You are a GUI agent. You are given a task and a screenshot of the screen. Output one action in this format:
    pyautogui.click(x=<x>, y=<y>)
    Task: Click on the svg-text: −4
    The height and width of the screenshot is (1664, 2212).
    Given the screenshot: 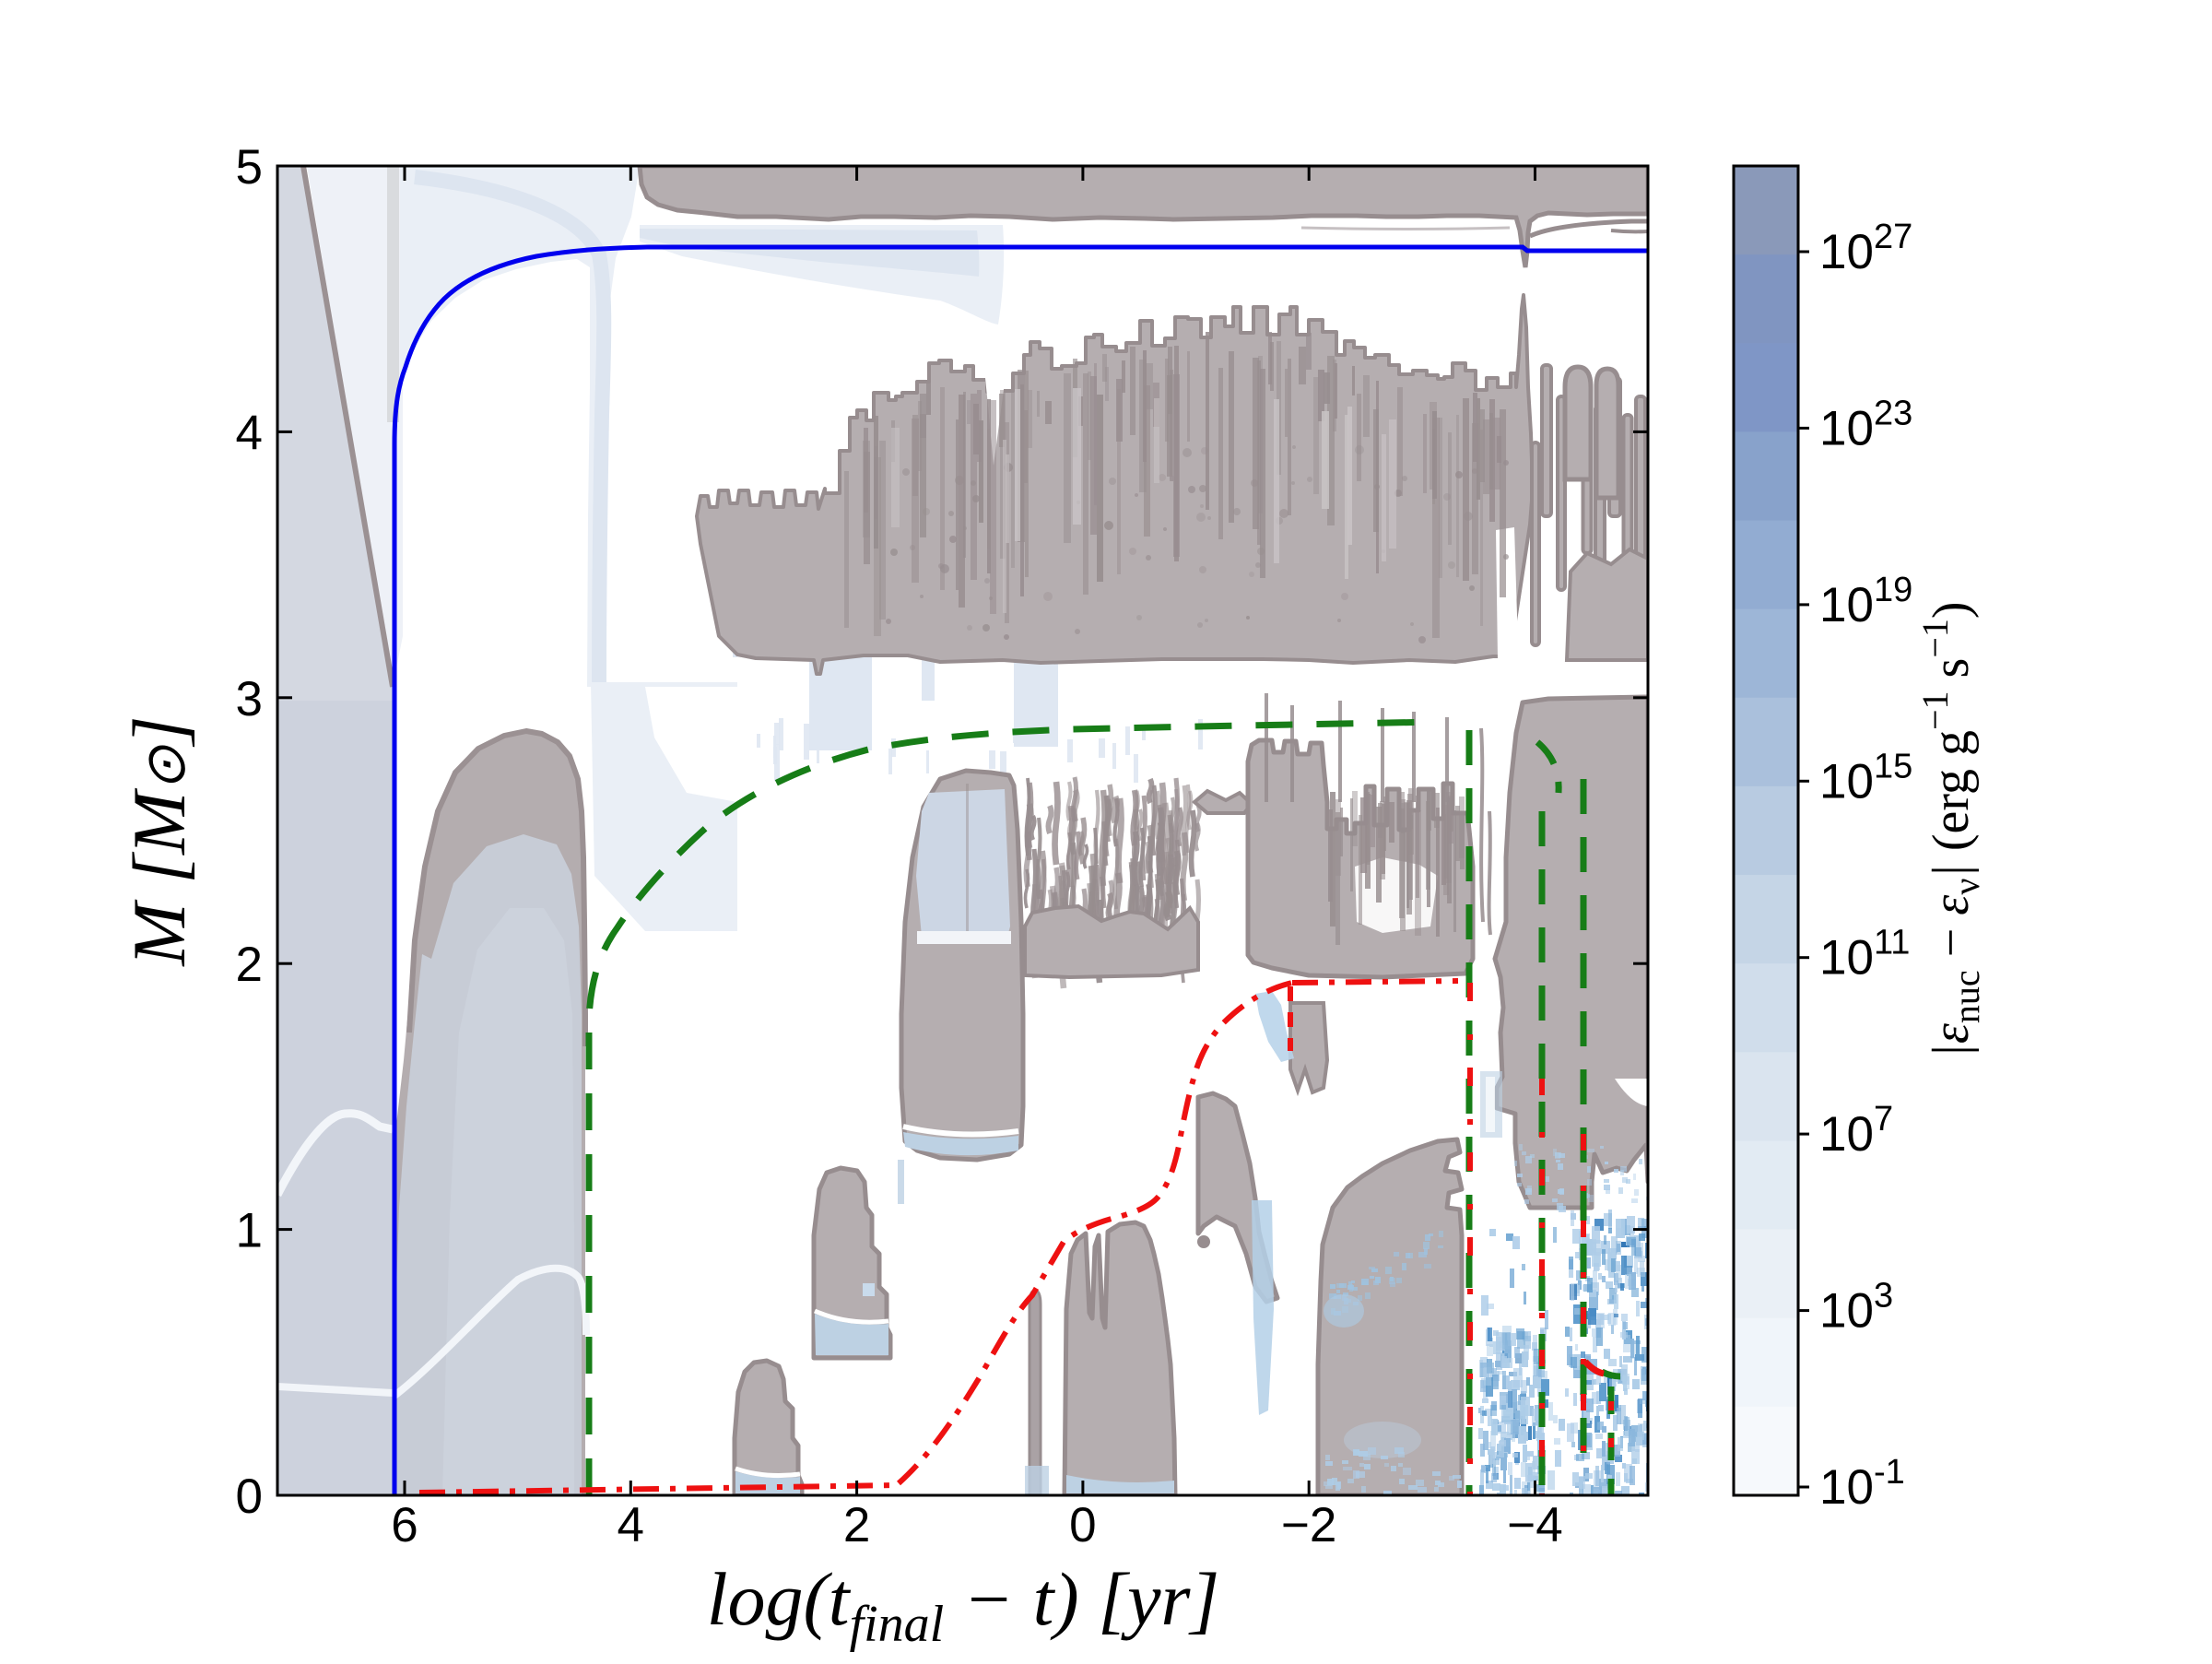 What is the action you would take?
    pyautogui.click(x=1534, y=1525)
    